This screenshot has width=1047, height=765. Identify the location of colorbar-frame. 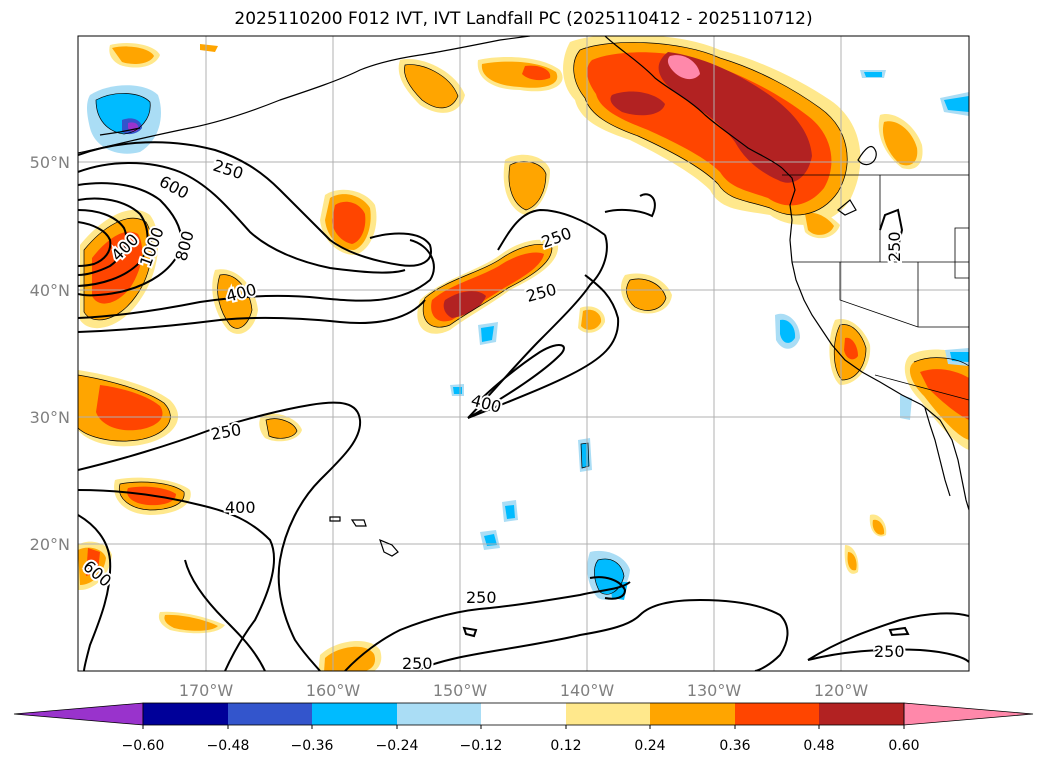
(523, 714).